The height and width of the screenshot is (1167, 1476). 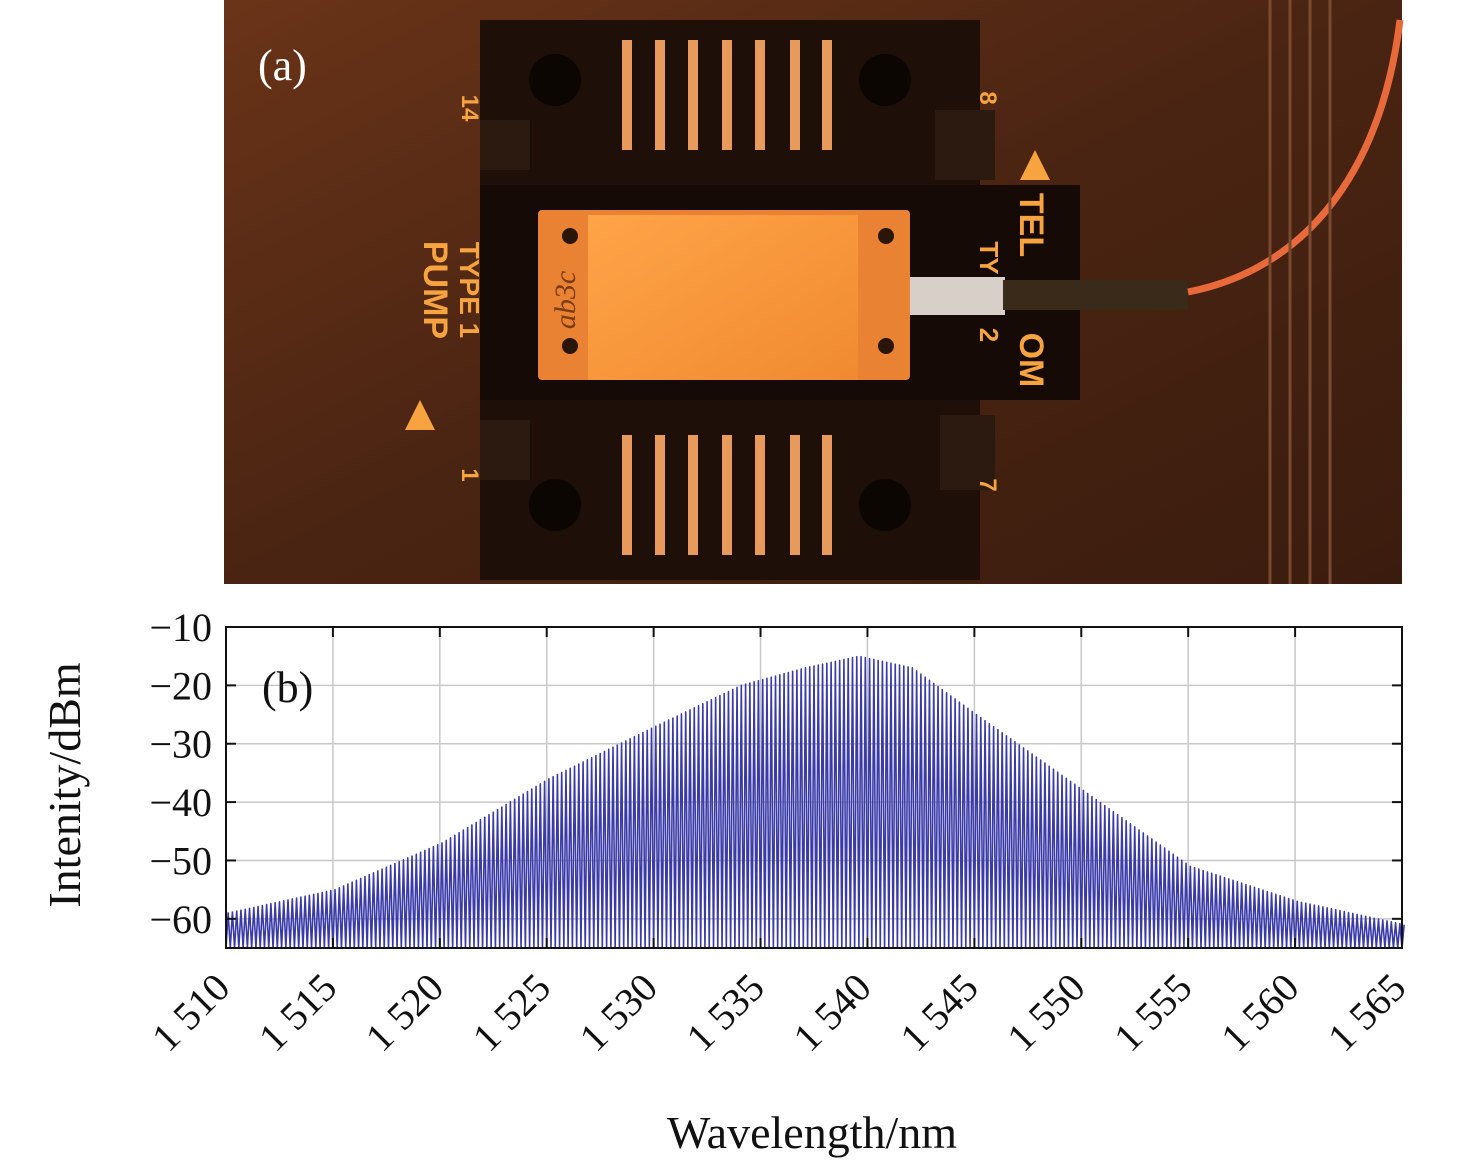 What do you see at coordinates (1152, 1012) in the screenshot?
I see `x-tick-label: 1 555` at bounding box center [1152, 1012].